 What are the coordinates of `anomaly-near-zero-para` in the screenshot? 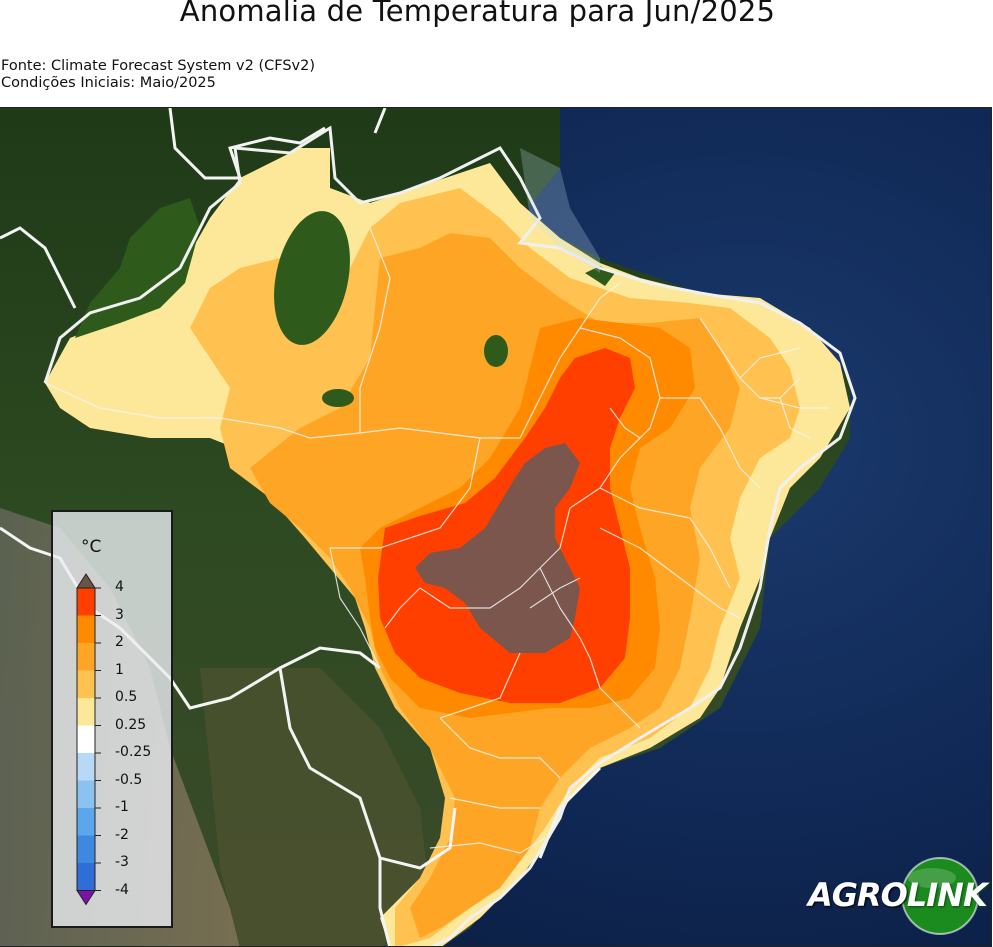 It's located at (496, 351).